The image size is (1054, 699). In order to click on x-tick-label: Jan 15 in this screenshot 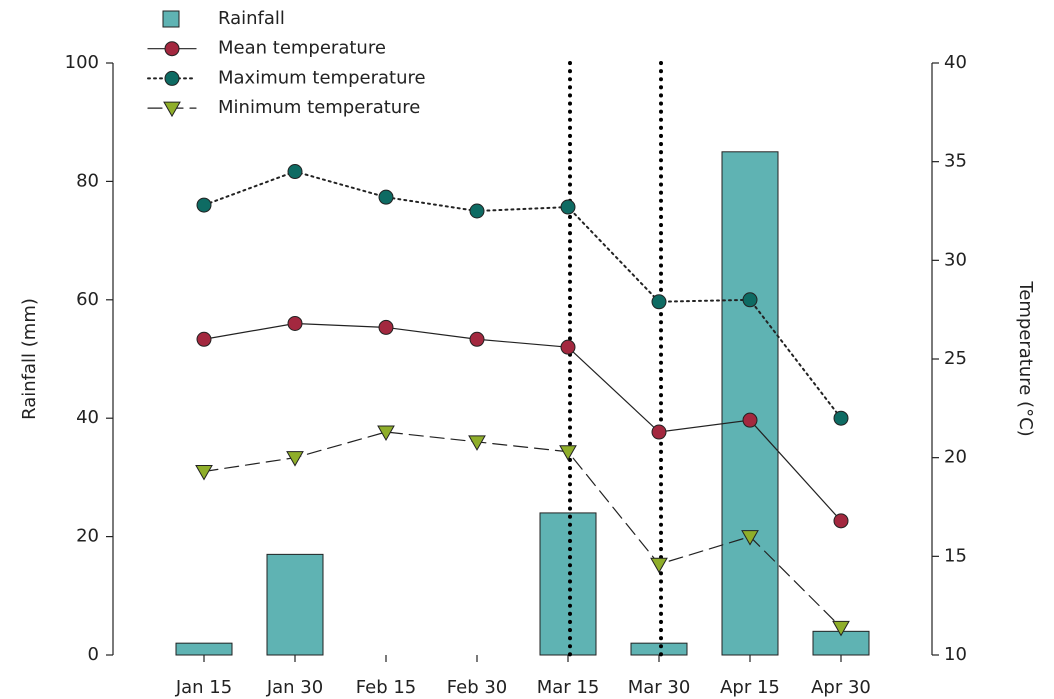, I will do `click(203, 687)`.